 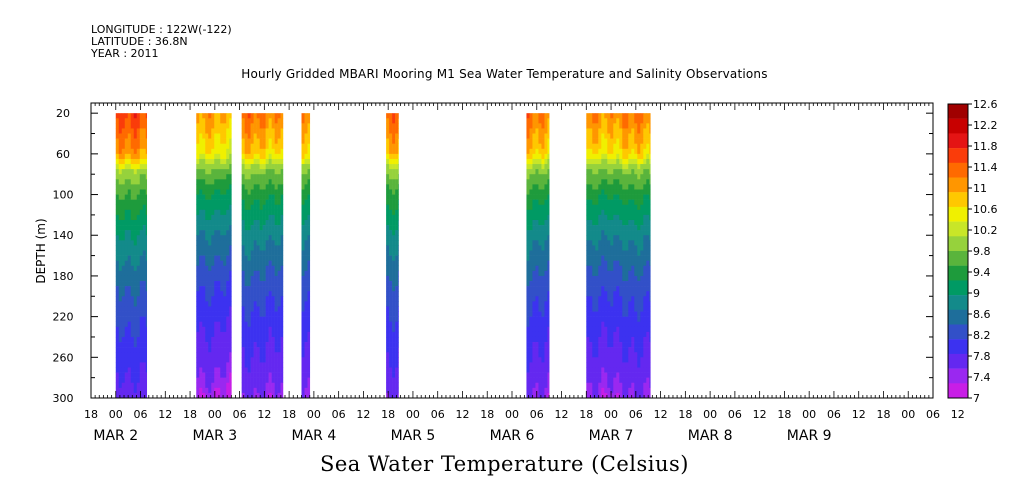 I want to click on x-day-label: MAR 2, so click(x=115, y=436).